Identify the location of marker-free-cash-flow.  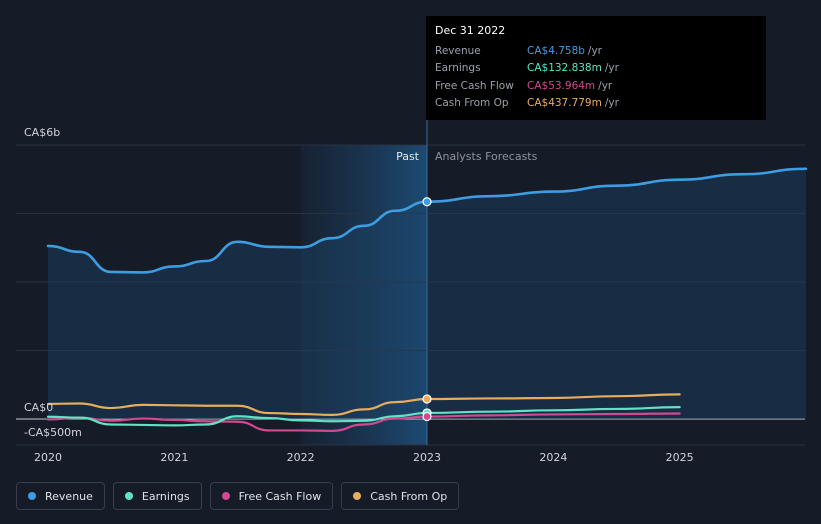
(427, 416).